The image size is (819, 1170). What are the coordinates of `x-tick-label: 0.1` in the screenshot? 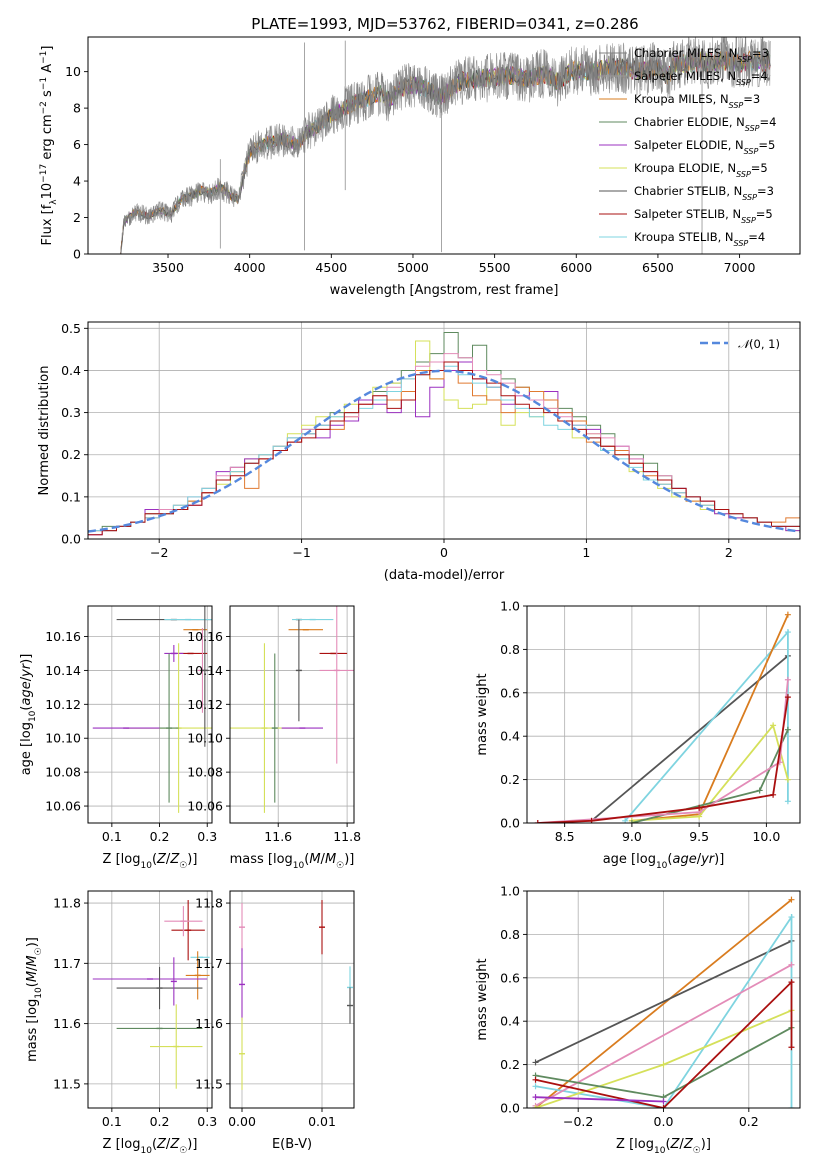 It's located at (112, 836).